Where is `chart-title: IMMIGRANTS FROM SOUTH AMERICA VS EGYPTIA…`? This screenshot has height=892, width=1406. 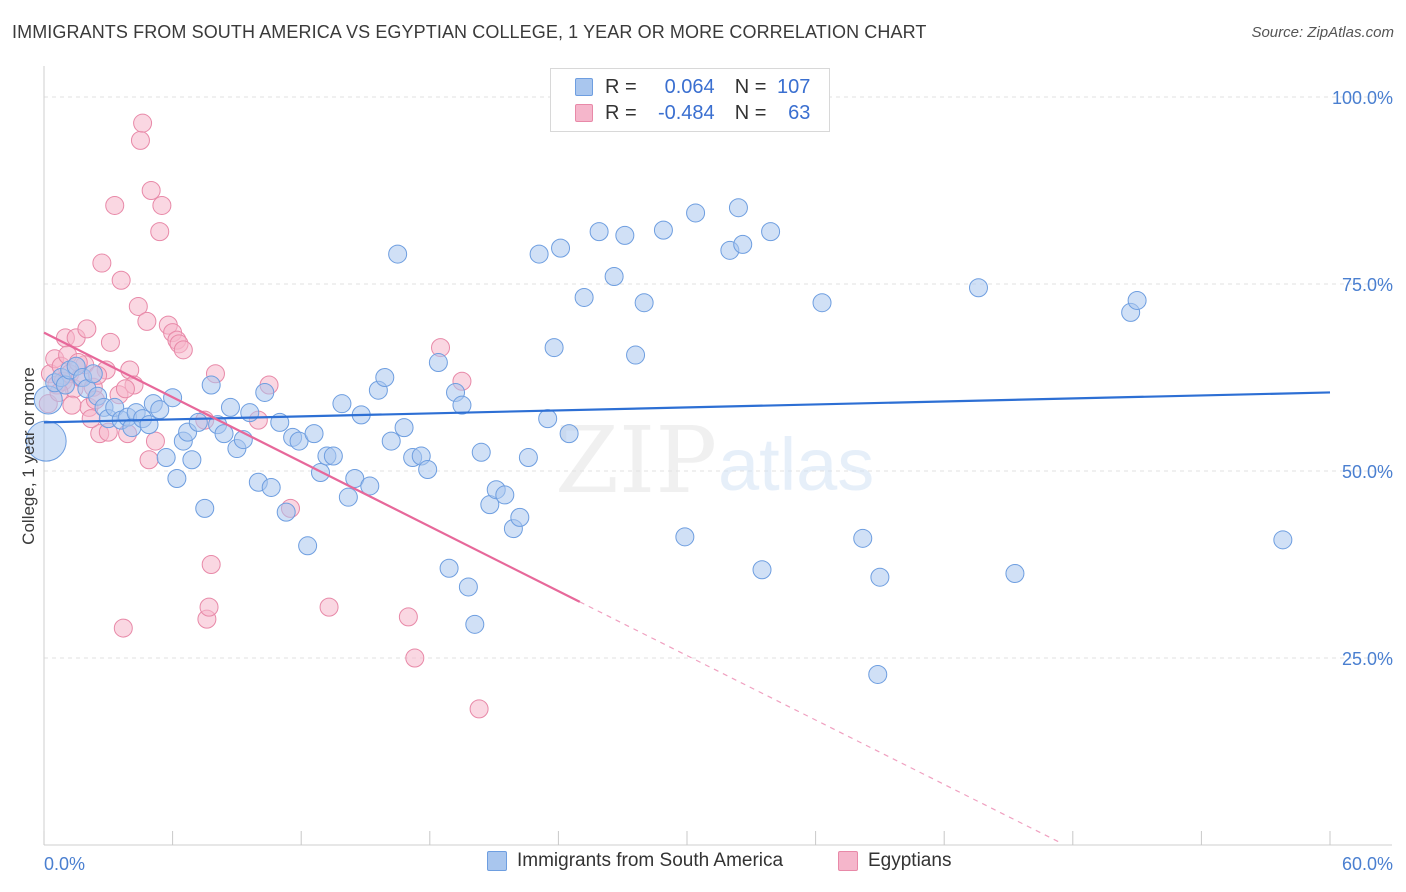
chart-title: IMMIGRANTS FROM SOUTH AMERICA VS EGYPTIA… is located at coordinates (469, 32).